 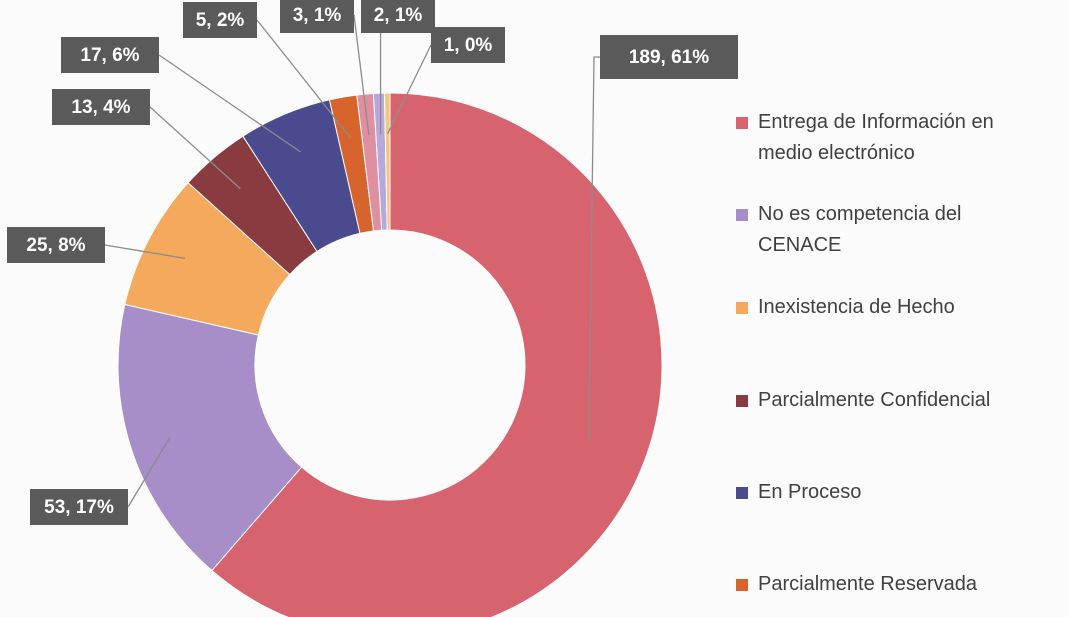 I want to click on data-label: 189, 61%, so click(x=669, y=57).